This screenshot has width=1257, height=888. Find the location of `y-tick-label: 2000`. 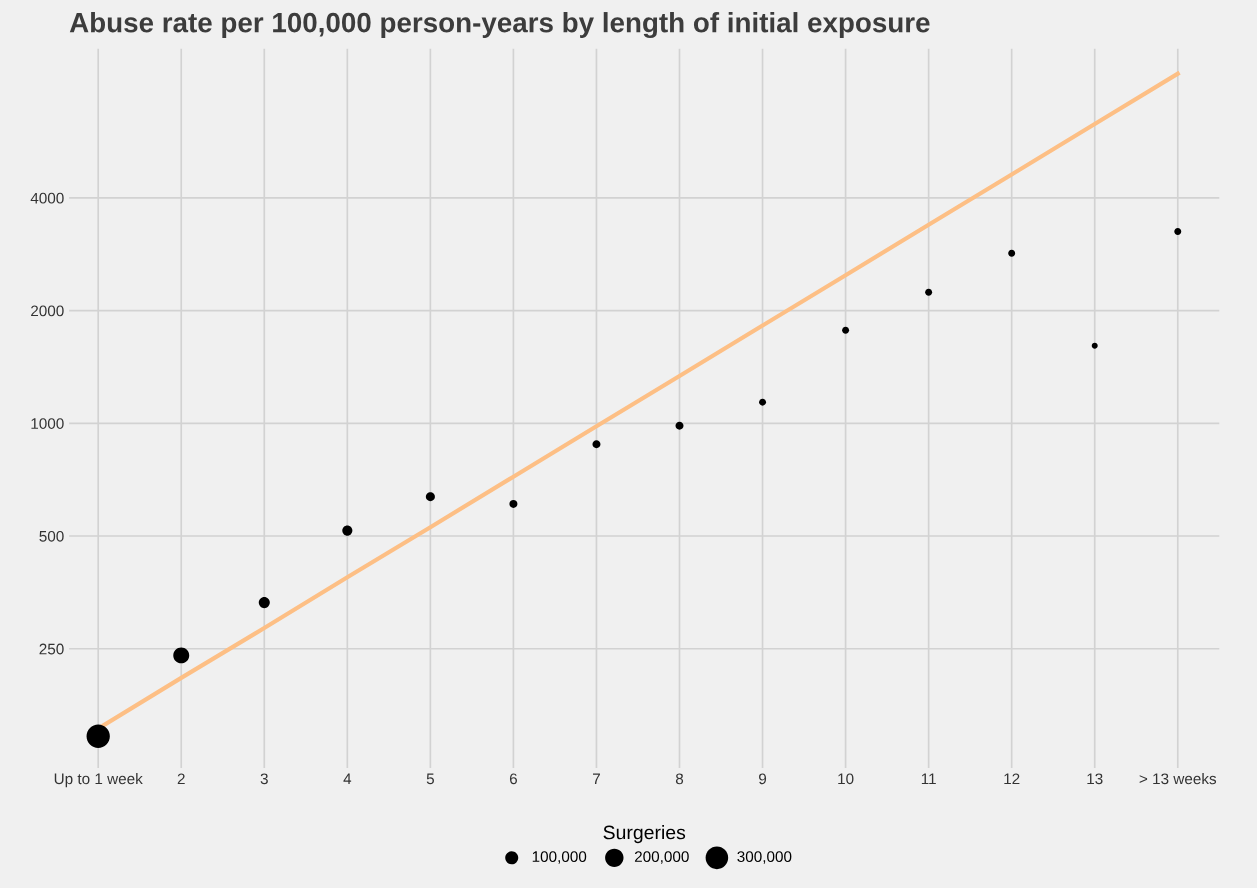

y-tick-label: 2000 is located at coordinates (47, 311).